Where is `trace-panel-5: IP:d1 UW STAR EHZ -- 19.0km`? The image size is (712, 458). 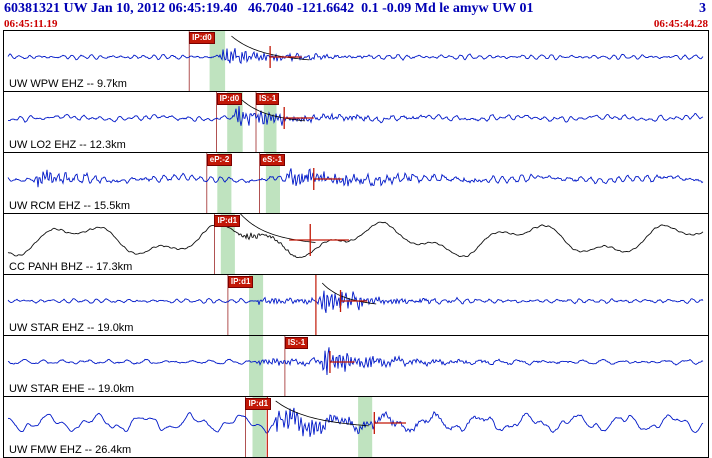
trace-panel-5: IP:d1 UW STAR EHZ -- 19.0km is located at coordinates (356, 305).